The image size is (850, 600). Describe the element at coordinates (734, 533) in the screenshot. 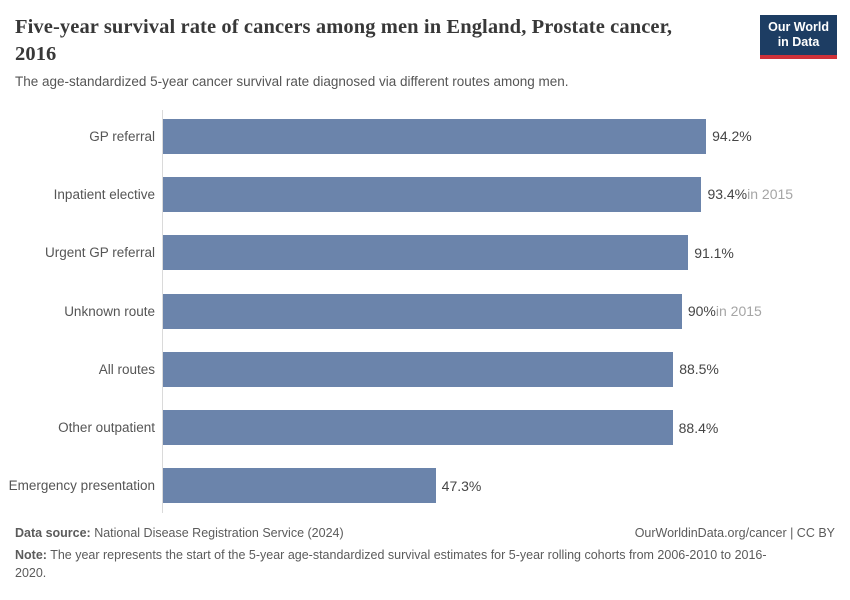

I see `origin-link: OurWorldinData.org/cancer | CC BY` at that location.